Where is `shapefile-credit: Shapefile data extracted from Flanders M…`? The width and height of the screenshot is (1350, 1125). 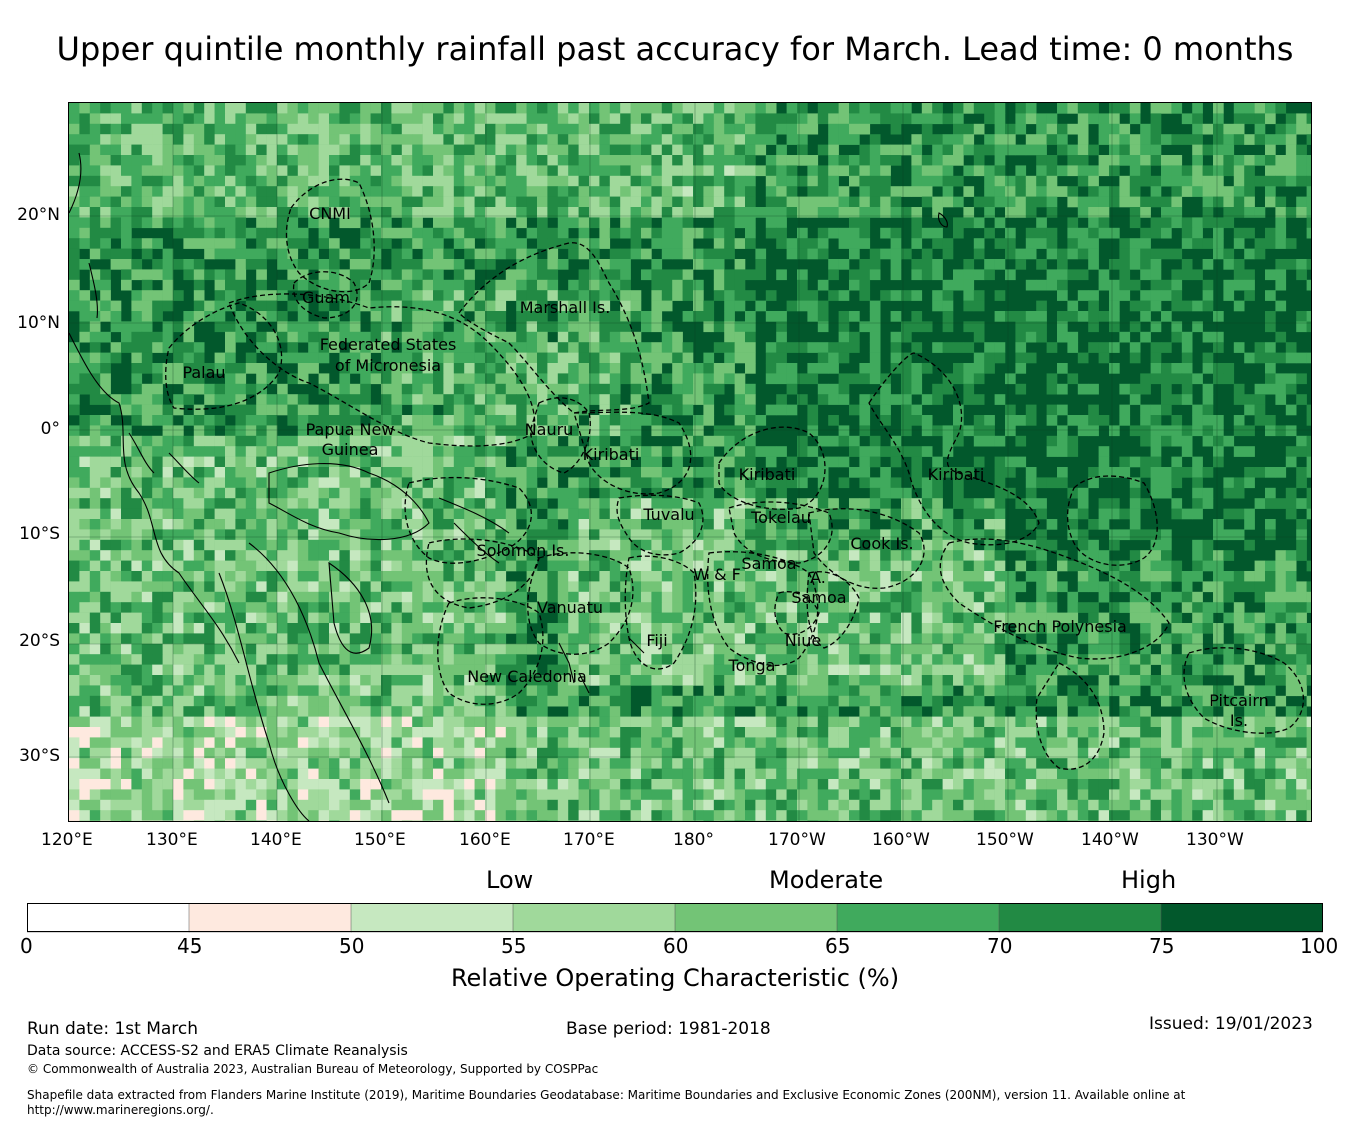
shapefile-credit: Shapefile data extracted from Flanders M… is located at coordinates (606, 1095).